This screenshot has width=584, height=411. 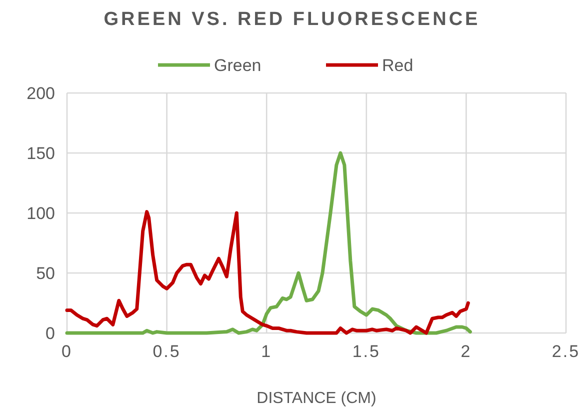 I want to click on chart-title: GREEN VS. RED FLUORESCENCE, so click(x=292, y=19).